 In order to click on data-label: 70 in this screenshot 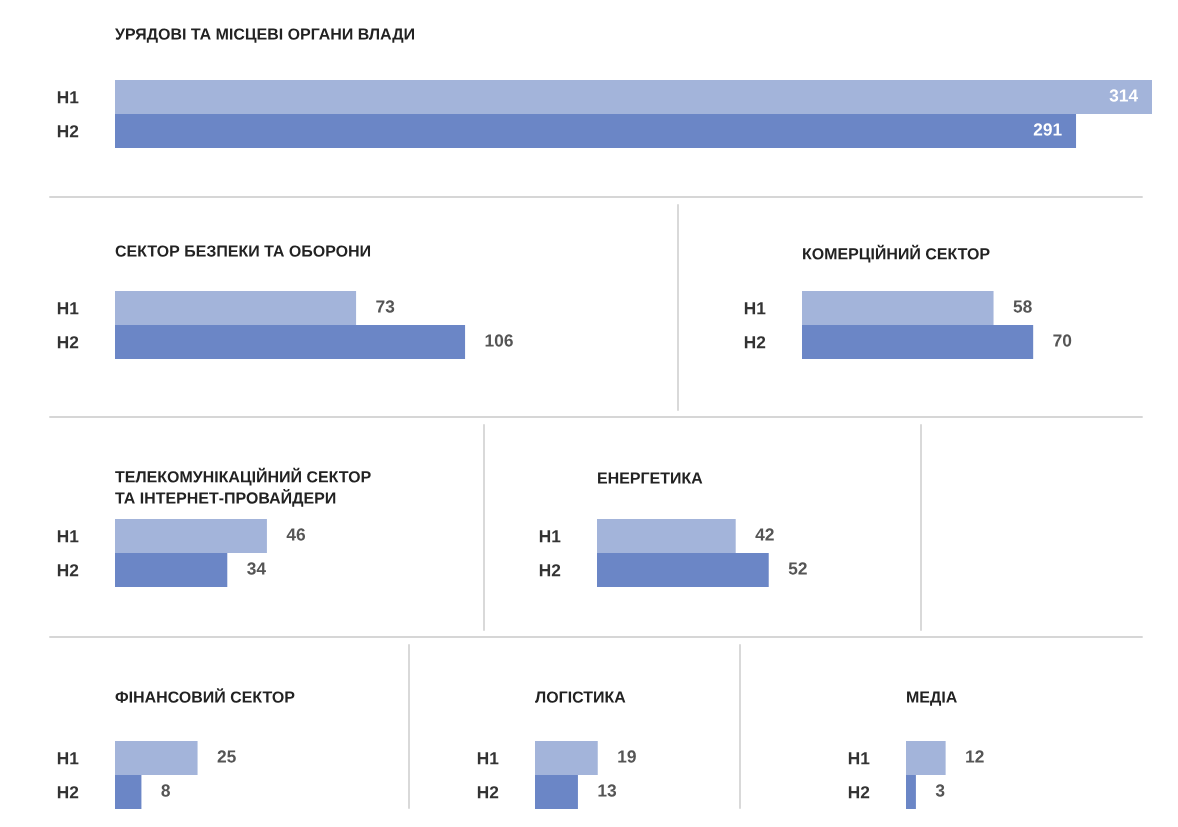, I will do `click(1062, 340)`.